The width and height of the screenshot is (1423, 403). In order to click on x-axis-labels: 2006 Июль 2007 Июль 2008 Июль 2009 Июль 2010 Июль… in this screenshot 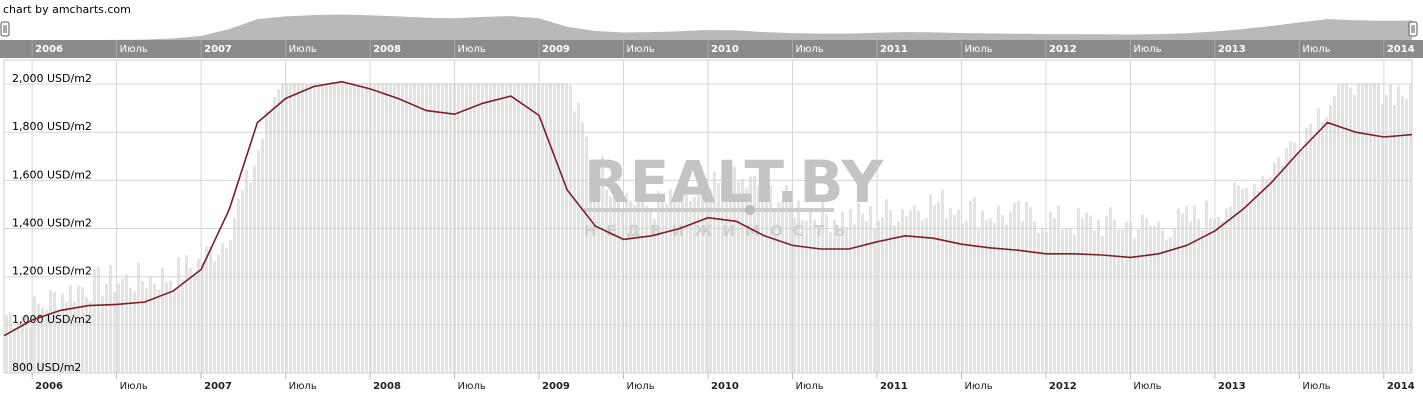, I will do `click(723, 382)`.